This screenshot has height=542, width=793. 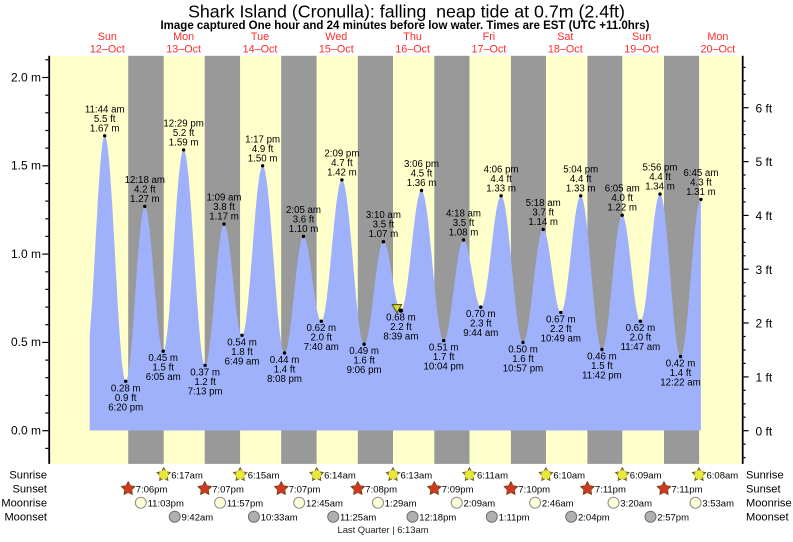 What do you see at coordinates (263, 149) in the screenshot?
I see `svg-text: 4.9 ft` at bounding box center [263, 149].